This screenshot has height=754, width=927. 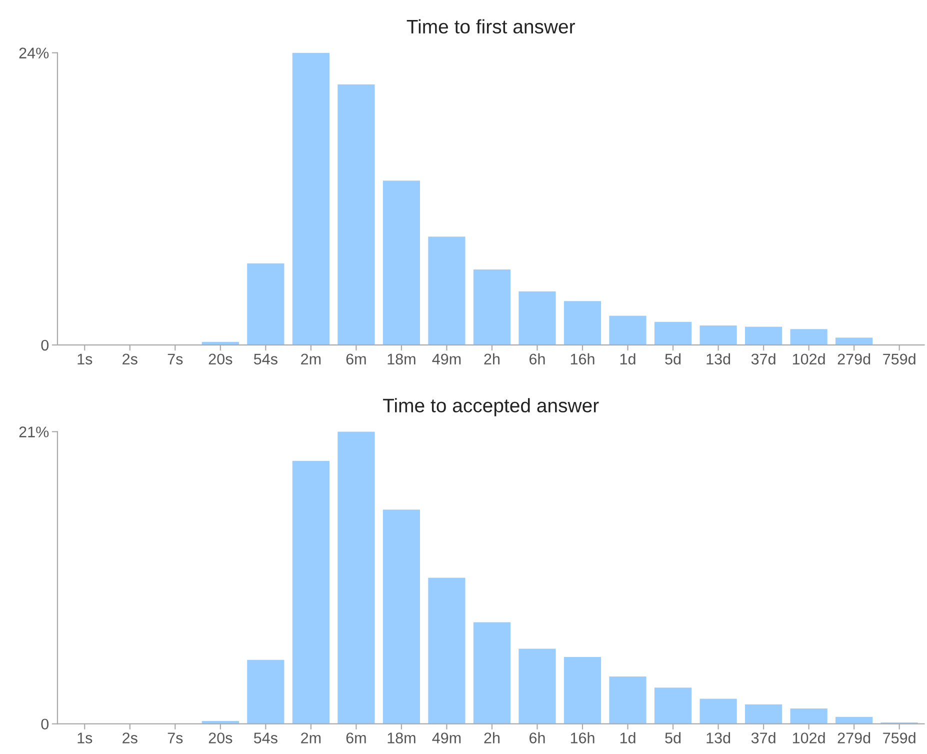 I want to click on y-tick-label: 21%, so click(x=34, y=432).